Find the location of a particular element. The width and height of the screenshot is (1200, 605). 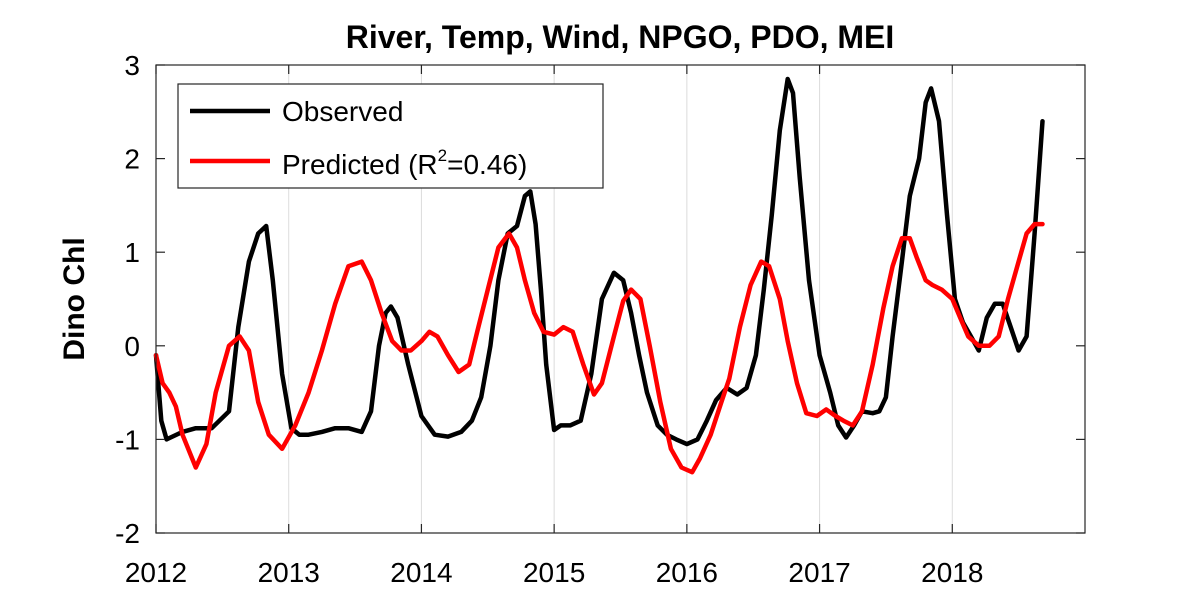

x-tick-label: 2017 is located at coordinates (819, 572).